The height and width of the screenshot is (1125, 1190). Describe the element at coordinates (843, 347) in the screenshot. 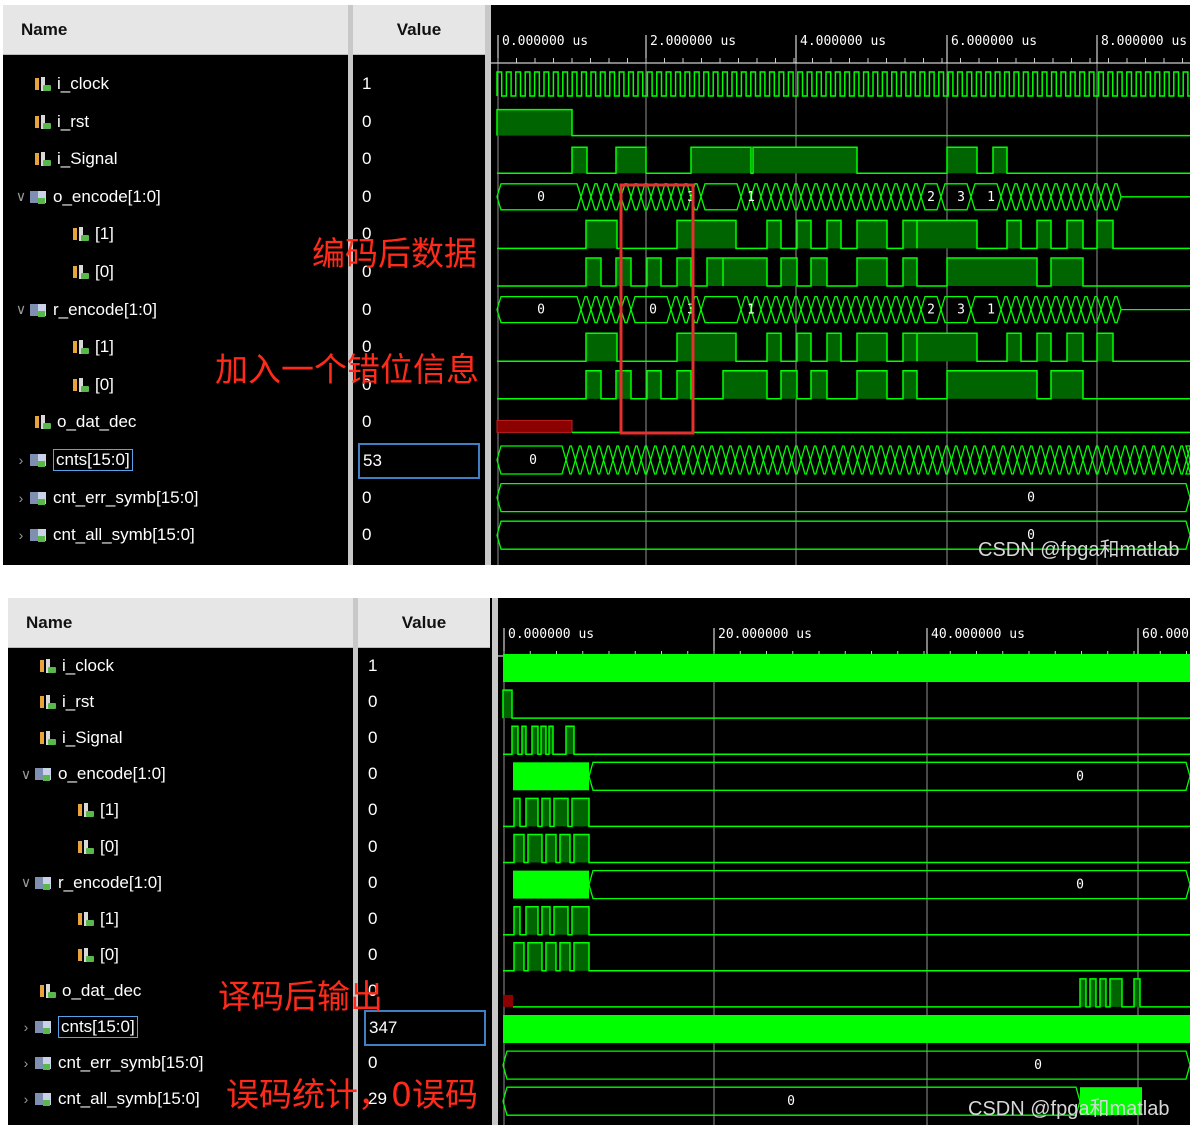

I see `top-r-encode-bit1` at that location.